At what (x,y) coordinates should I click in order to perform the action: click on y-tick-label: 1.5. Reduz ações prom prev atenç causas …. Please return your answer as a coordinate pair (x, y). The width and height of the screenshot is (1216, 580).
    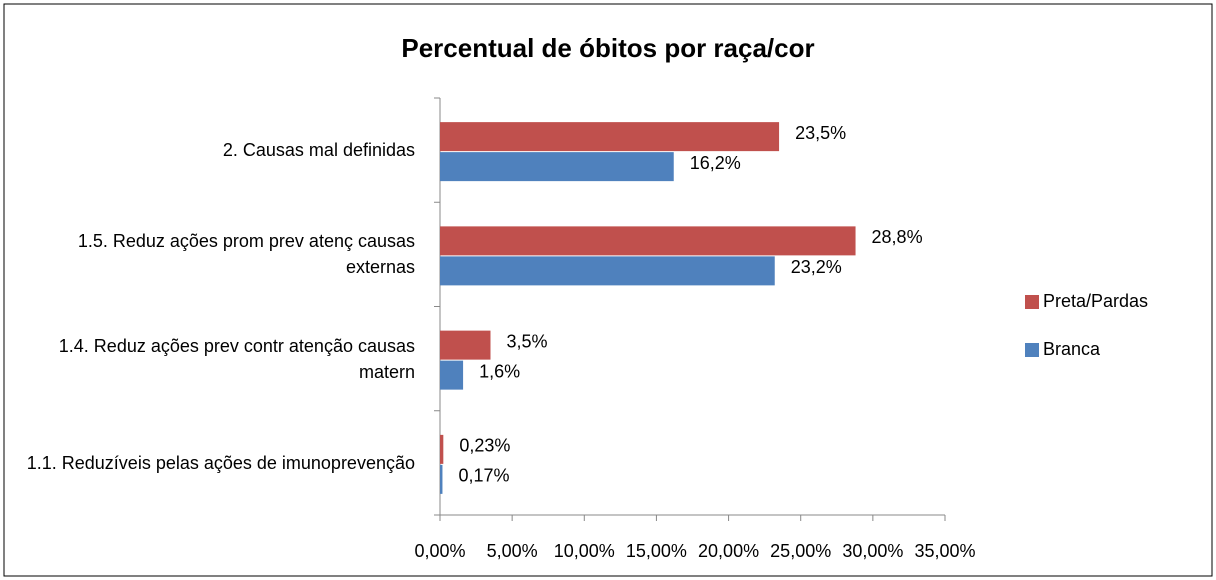
    Looking at the image, I should click on (246, 254).